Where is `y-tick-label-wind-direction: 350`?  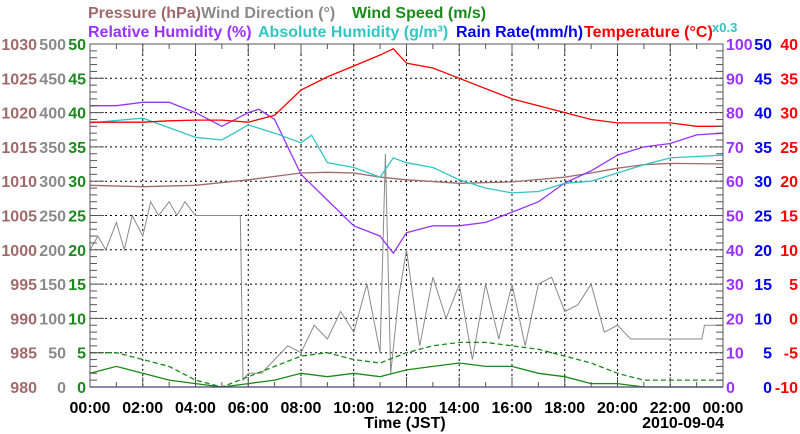
y-tick-label-wind-direction: 350 is located at coordinates (52, 148).